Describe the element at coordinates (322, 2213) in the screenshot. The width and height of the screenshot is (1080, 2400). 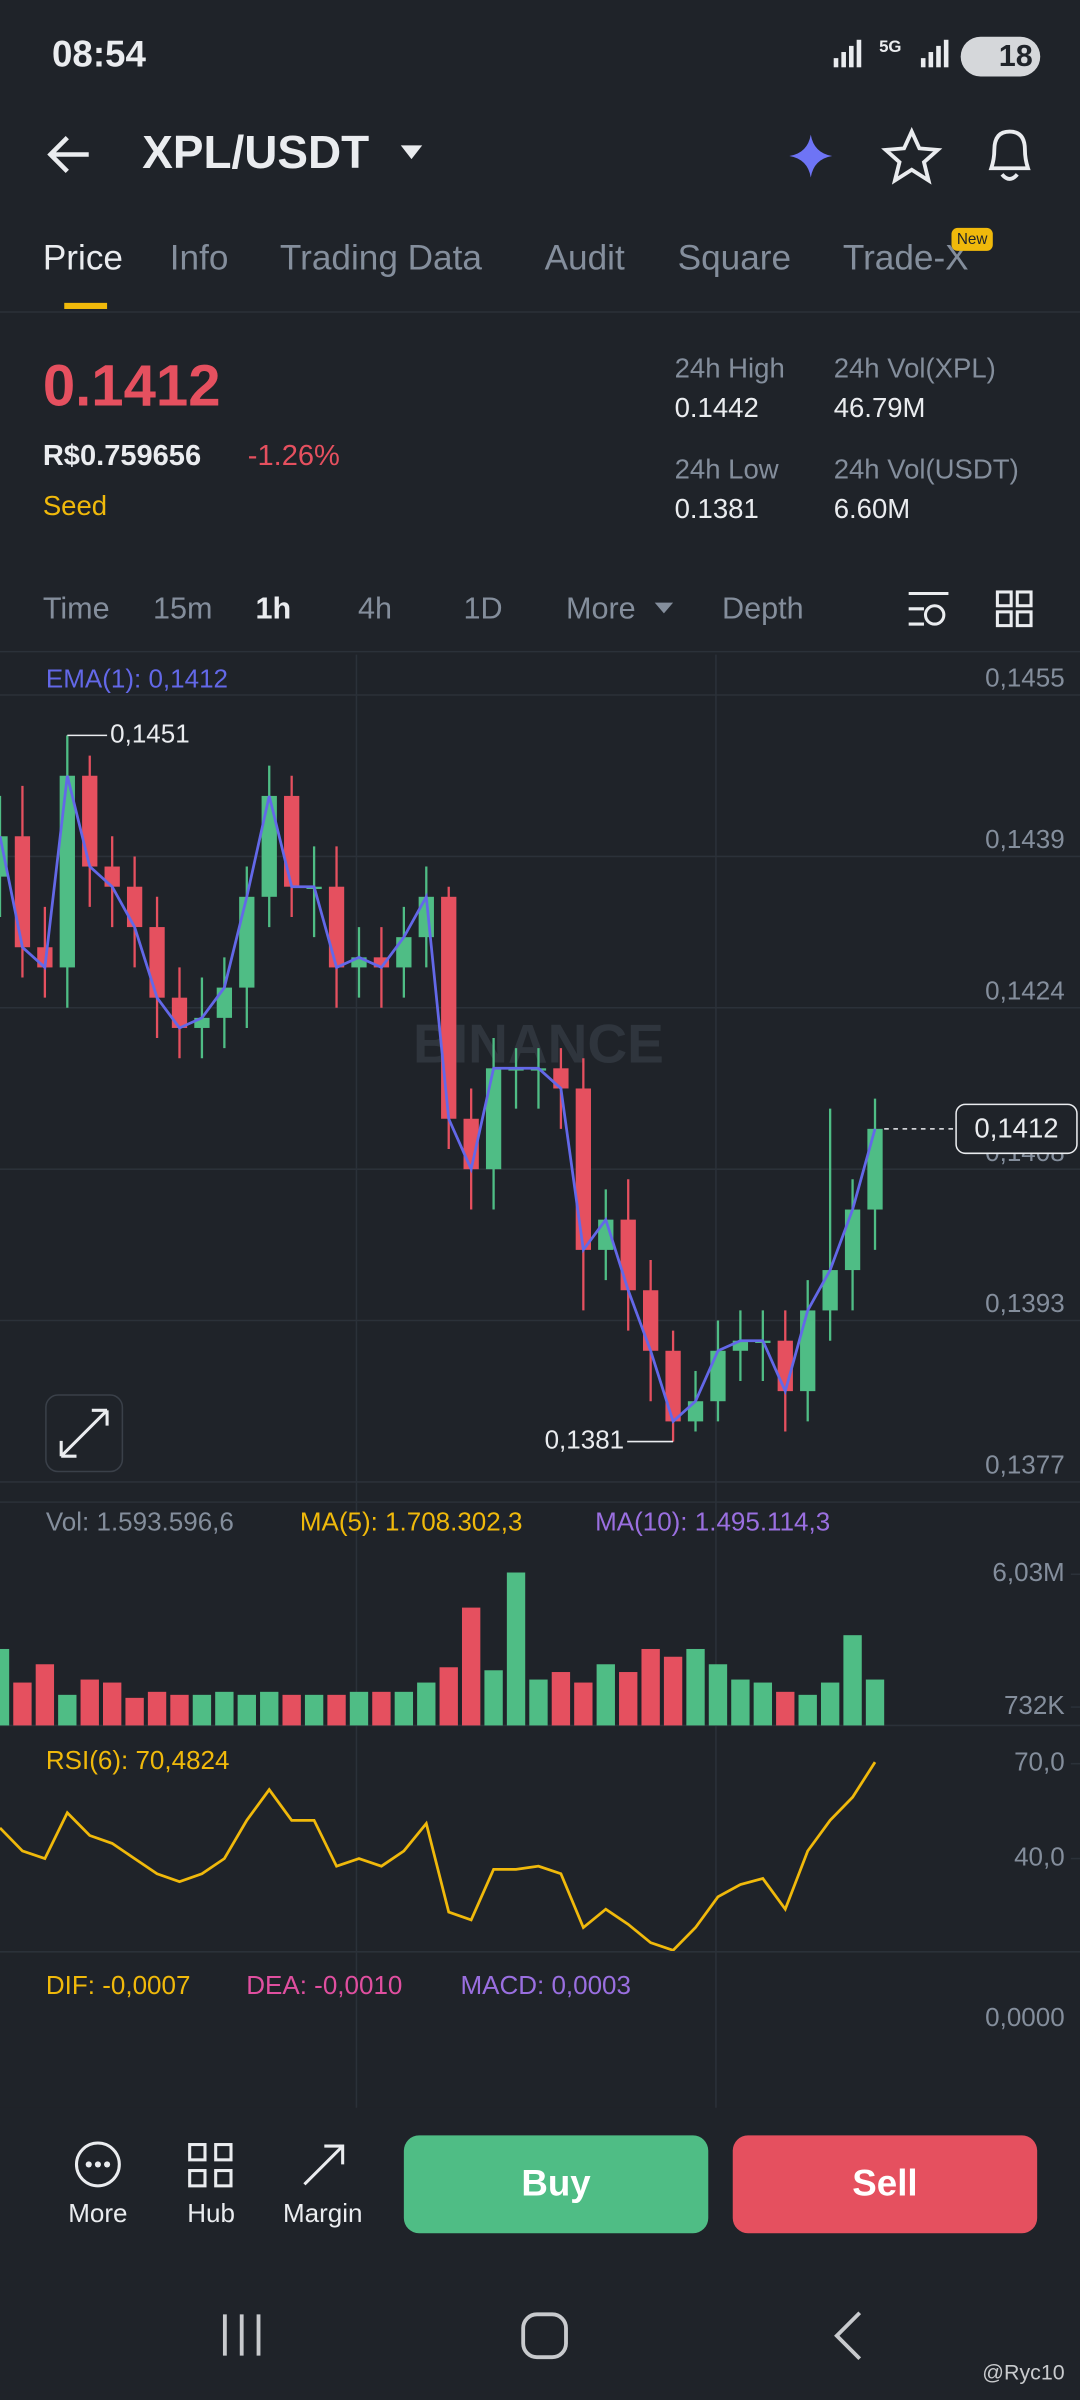
I see `nav-label: Margin` at that location.